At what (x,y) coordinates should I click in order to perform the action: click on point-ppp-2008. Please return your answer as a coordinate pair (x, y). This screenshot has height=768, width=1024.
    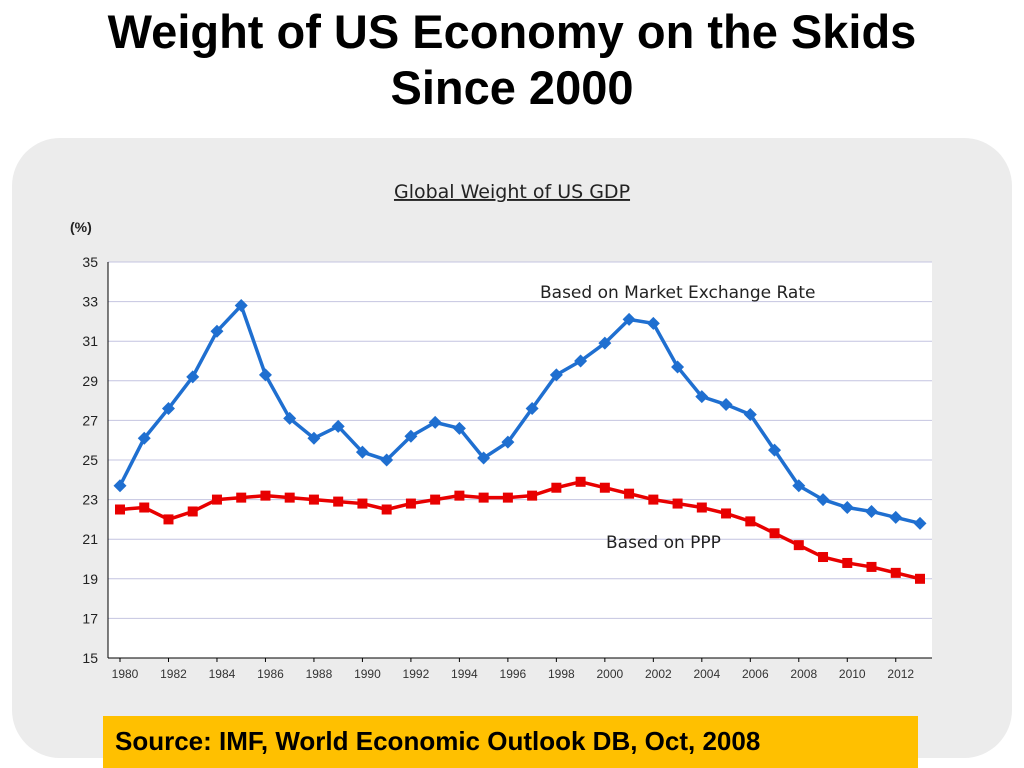
    Looking at the image, I should click on (798, 545).